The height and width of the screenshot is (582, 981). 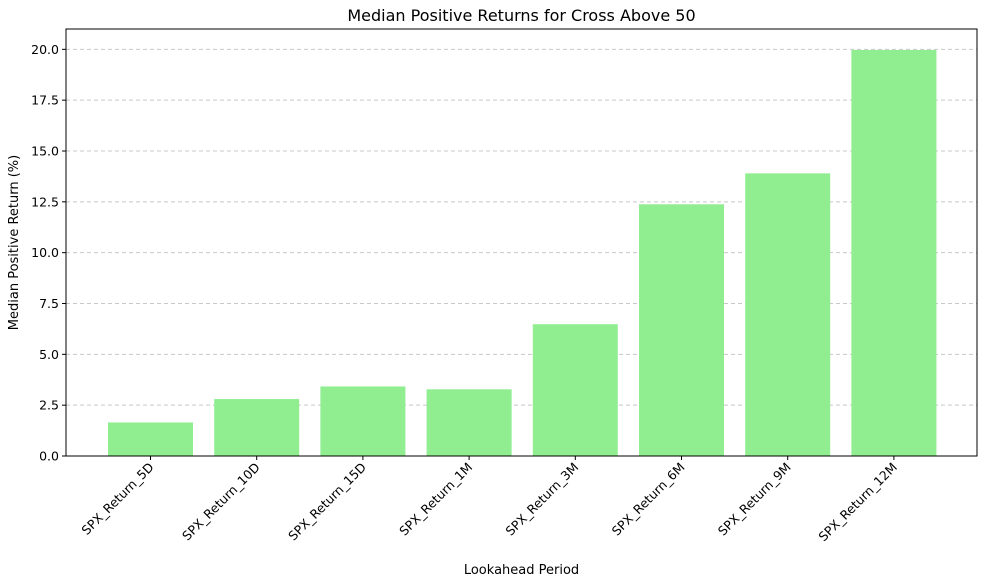 What do you see at coordinates (49, 405) in the screenshot?
I see `y-tick-label: 2.5` at bounding box center [49, 405].